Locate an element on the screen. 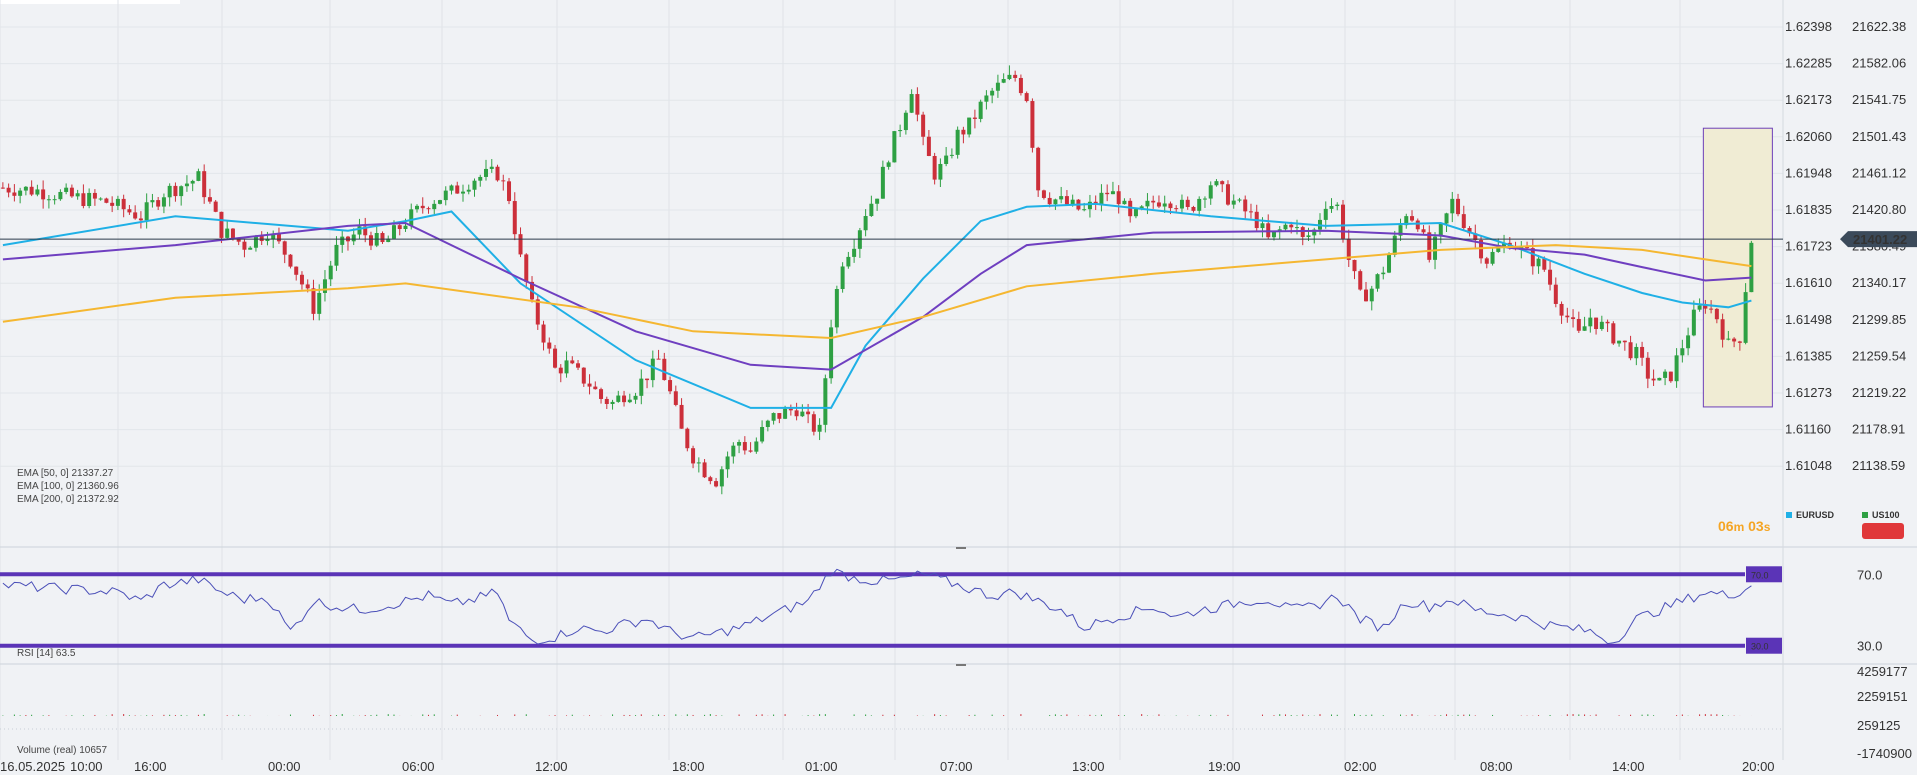 This screenshot has height=775, width=1917. ema50-legend: EMA [50, 0] 21337.27 is located at coordinates (65, 473).